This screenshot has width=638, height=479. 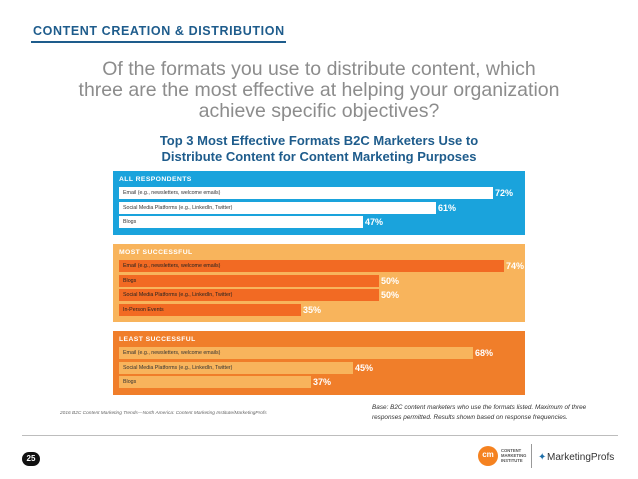 I want to click on group-label: MOST SUCCESSFUL, so click(x=156, y=252).